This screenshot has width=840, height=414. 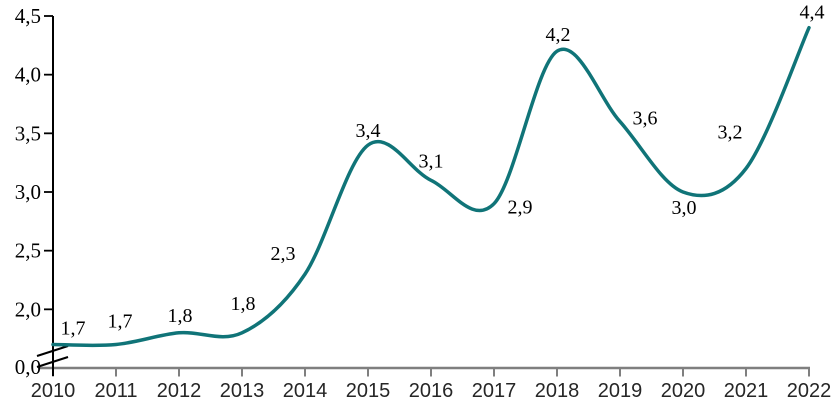 What do you see at coordinates (179, 391) in the screenshot?
I see `x-tick-label: 2012` at bounding box center [179, 391].